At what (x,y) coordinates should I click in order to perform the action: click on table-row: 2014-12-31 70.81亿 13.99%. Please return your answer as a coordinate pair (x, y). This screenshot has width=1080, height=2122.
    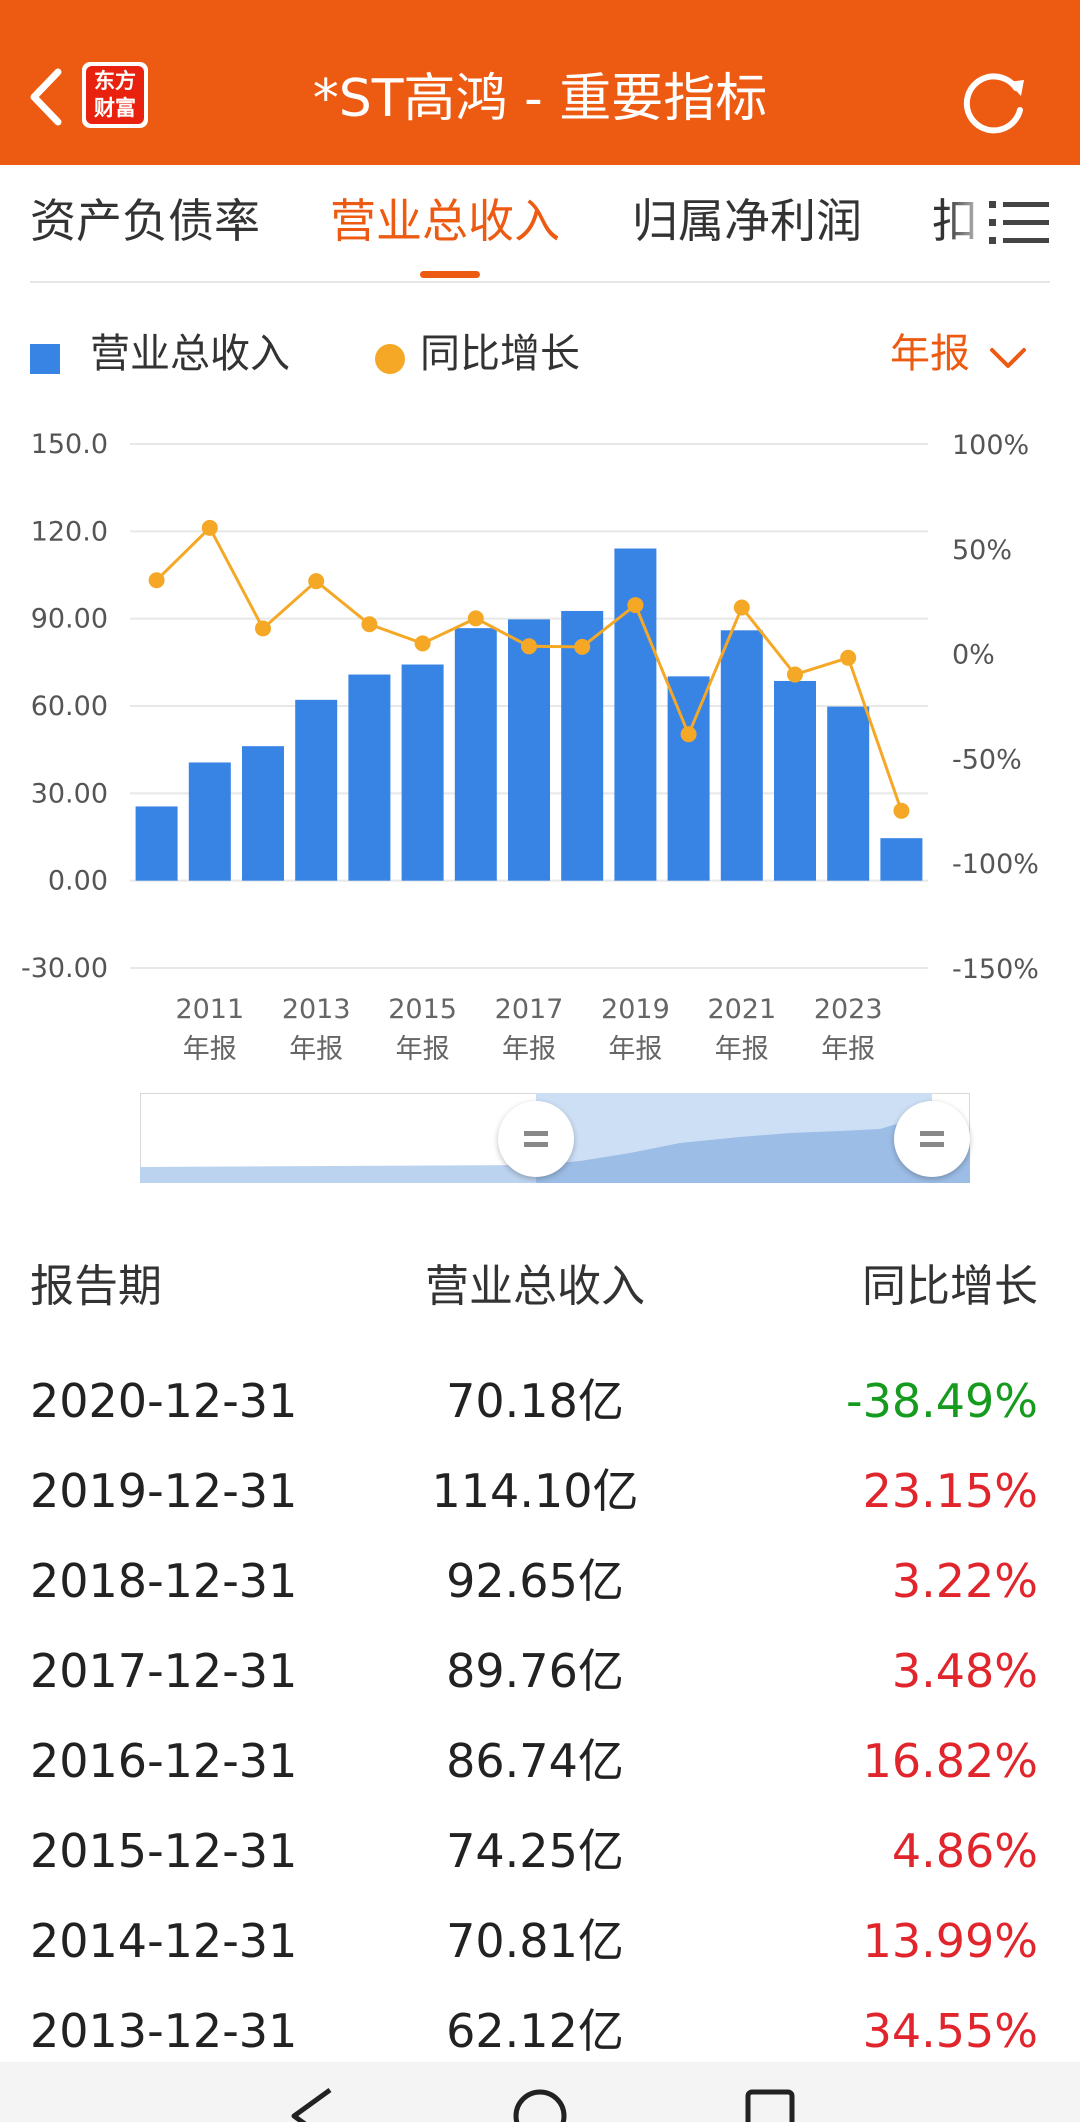
    Looking at the image, I should click on (540, 1941).